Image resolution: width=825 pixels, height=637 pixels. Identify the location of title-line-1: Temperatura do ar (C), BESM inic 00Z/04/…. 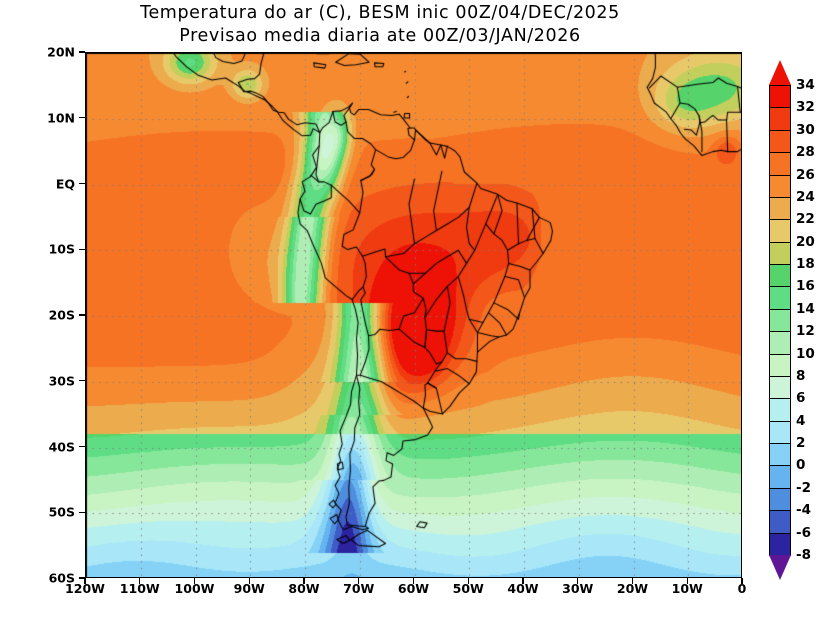
(380, 13).